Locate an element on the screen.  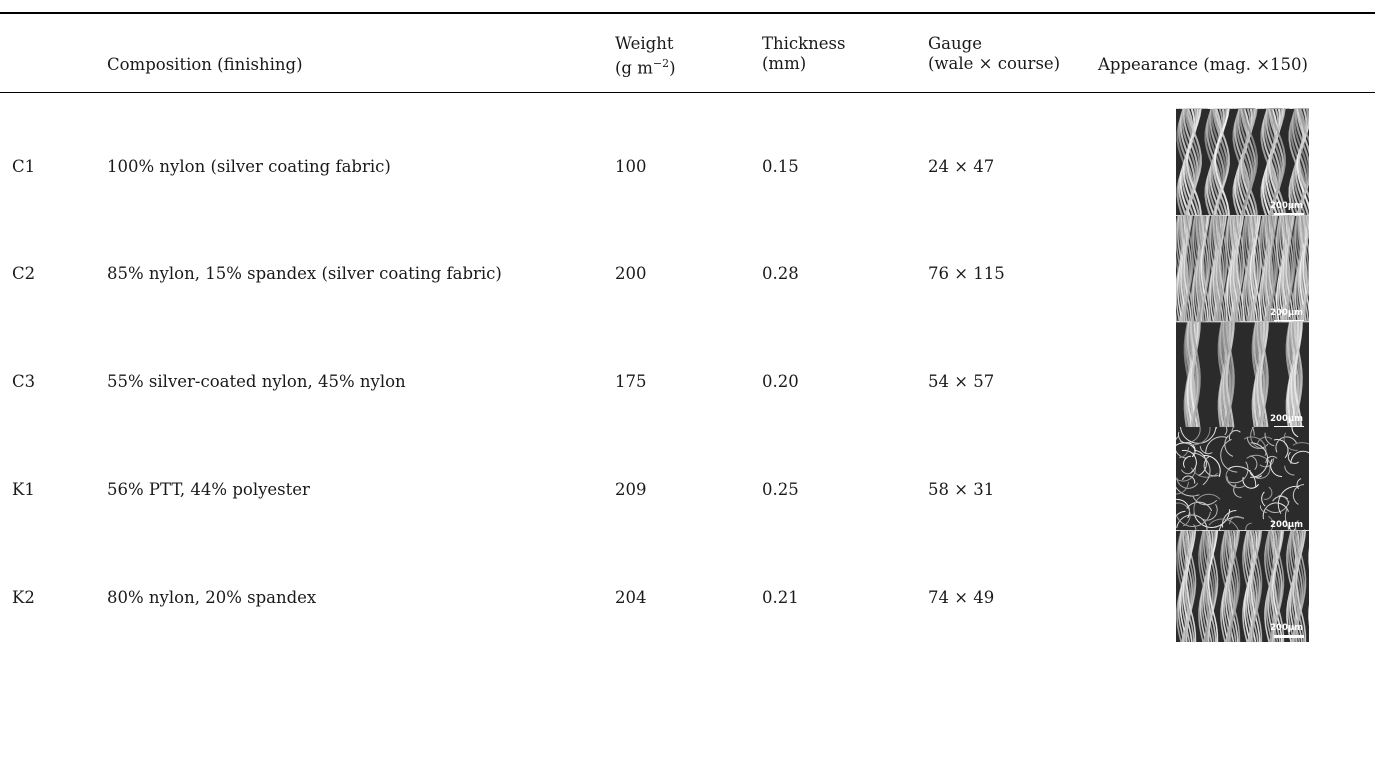
header-appearance: Appearance (mag. ×150) is located at coordinates (1203, 64).